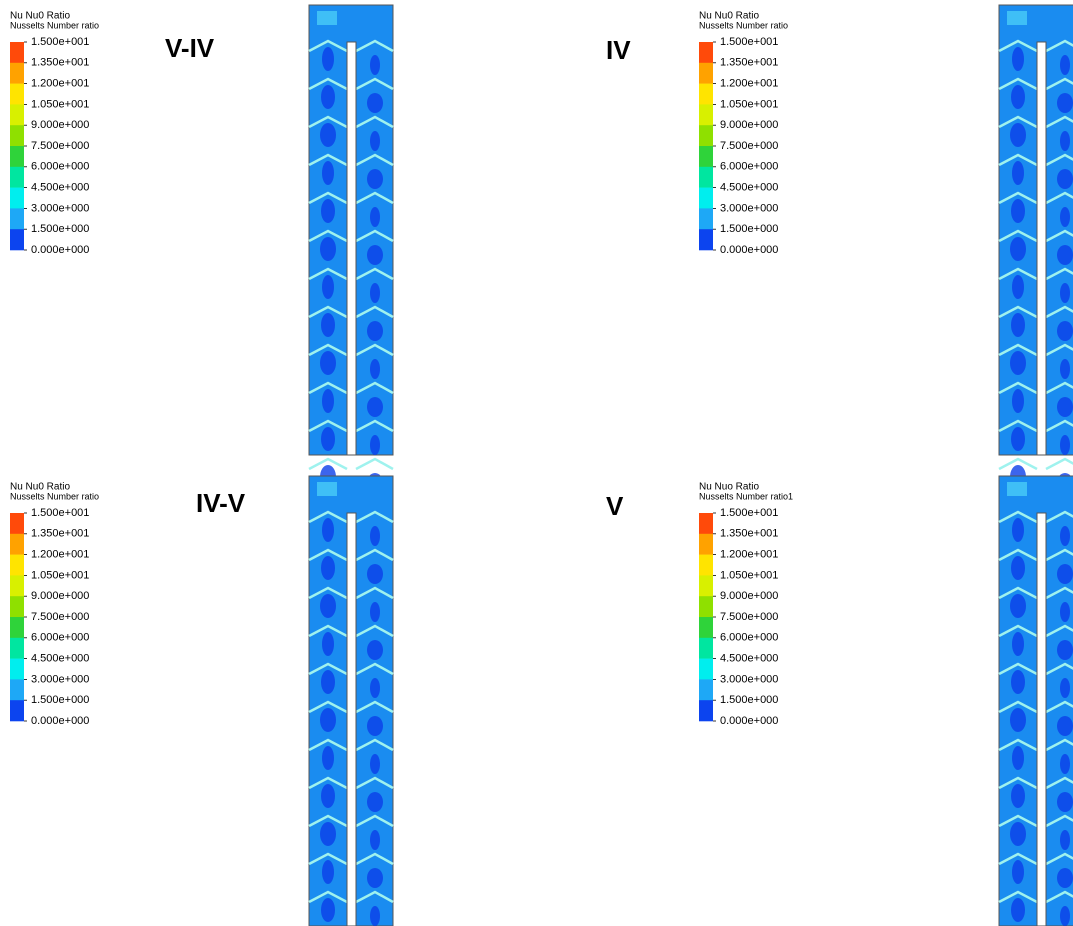  Describe the element at coordinates (221, 503) in the screenshot. I see `panel-label: IV-V` at that location.